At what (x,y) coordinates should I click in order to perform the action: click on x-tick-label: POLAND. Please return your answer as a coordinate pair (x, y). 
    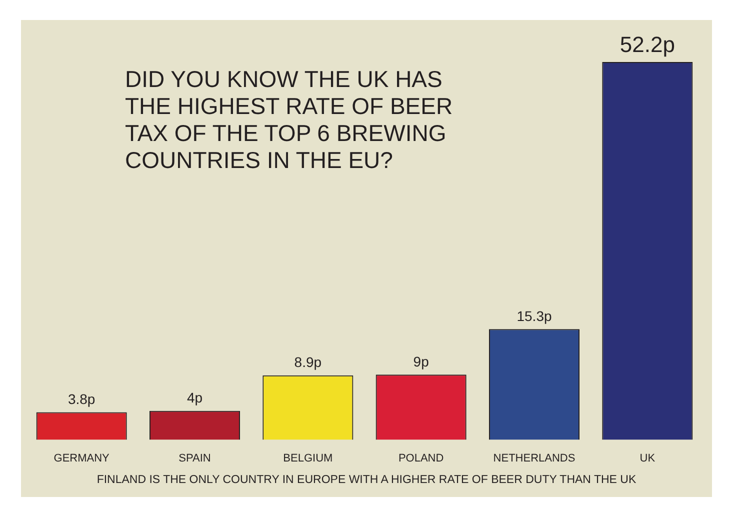
    Looking at the image, I should click on (421, 458).